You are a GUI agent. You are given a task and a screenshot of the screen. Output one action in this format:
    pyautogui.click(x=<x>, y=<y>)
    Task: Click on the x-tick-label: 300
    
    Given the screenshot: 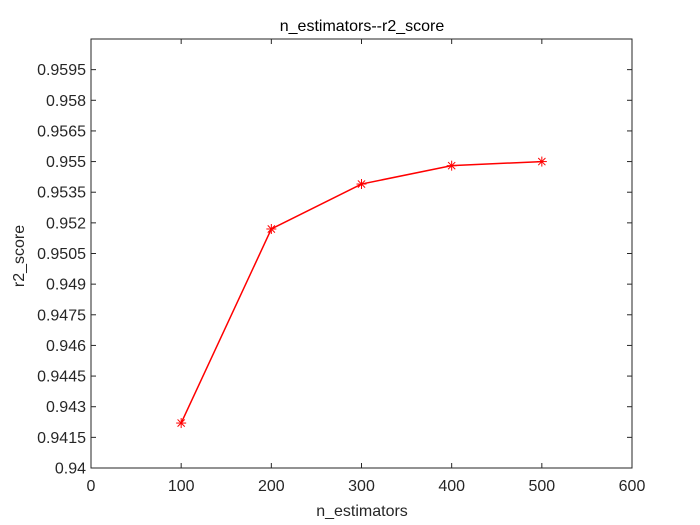 What is the action you would take?
    pyautogui.click(x=361, y=486)
    